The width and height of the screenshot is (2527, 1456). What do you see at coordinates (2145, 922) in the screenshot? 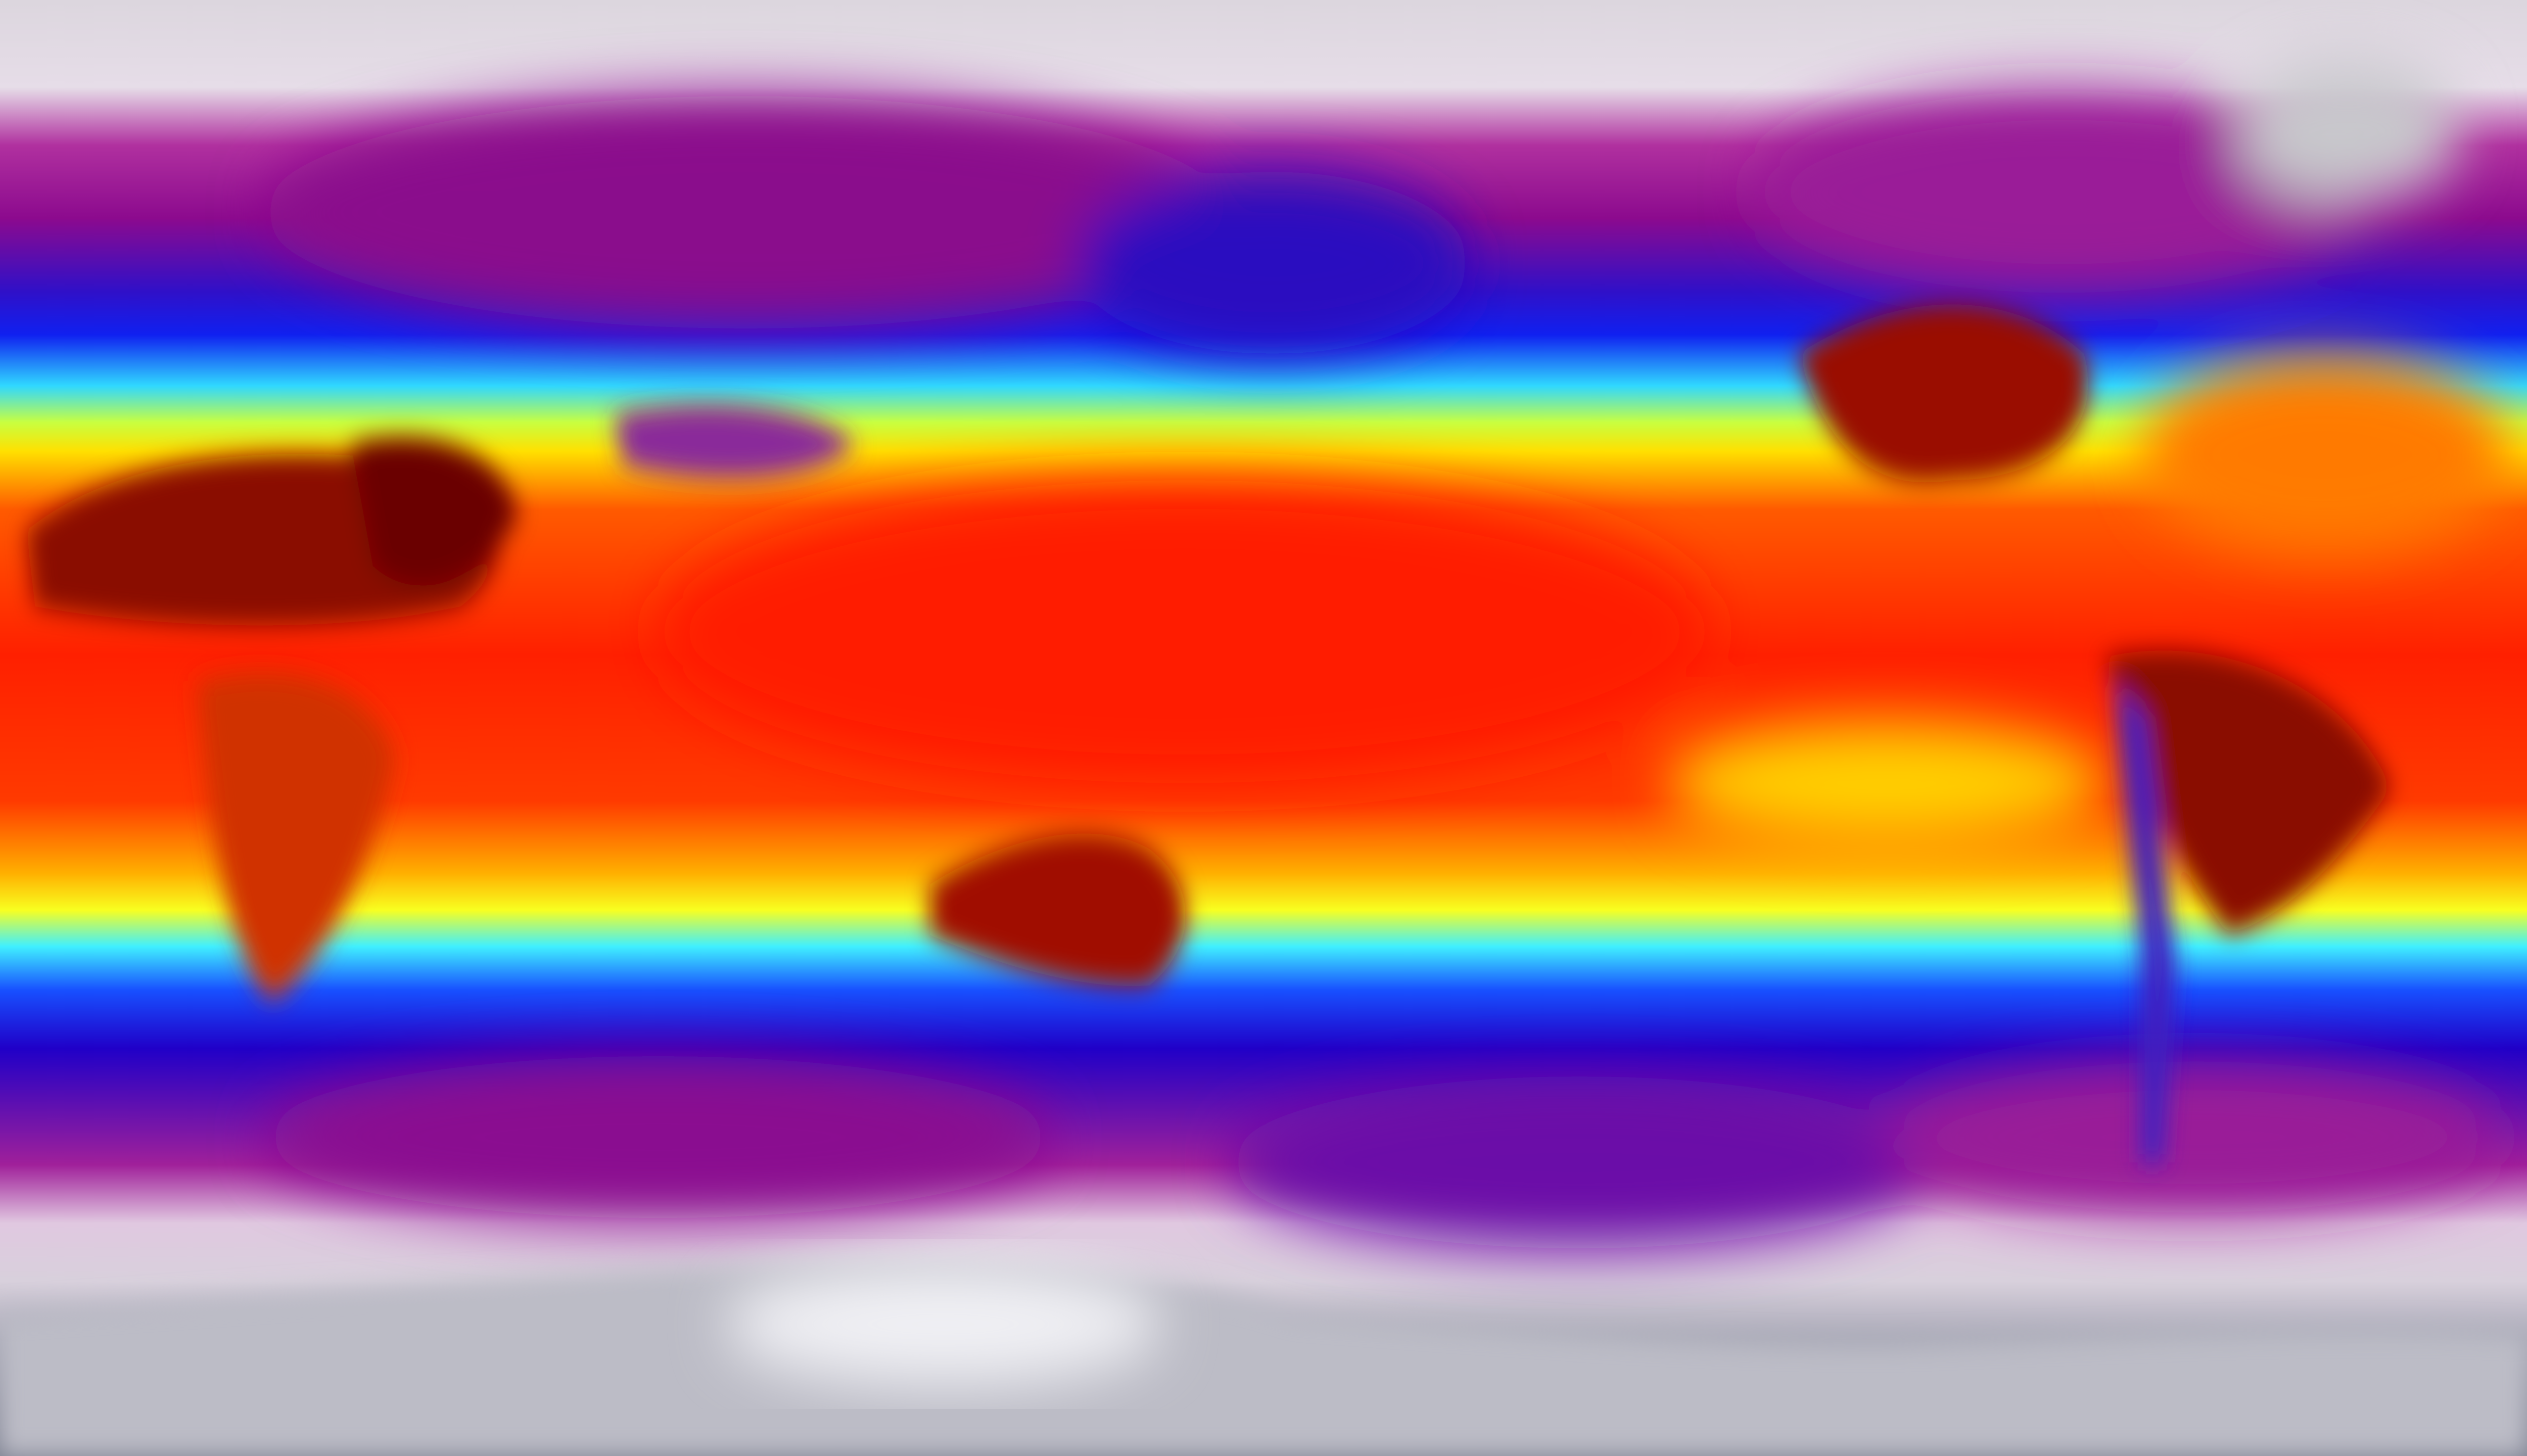
I see `andes-cold-strip` at bounding box center [2145, 922].